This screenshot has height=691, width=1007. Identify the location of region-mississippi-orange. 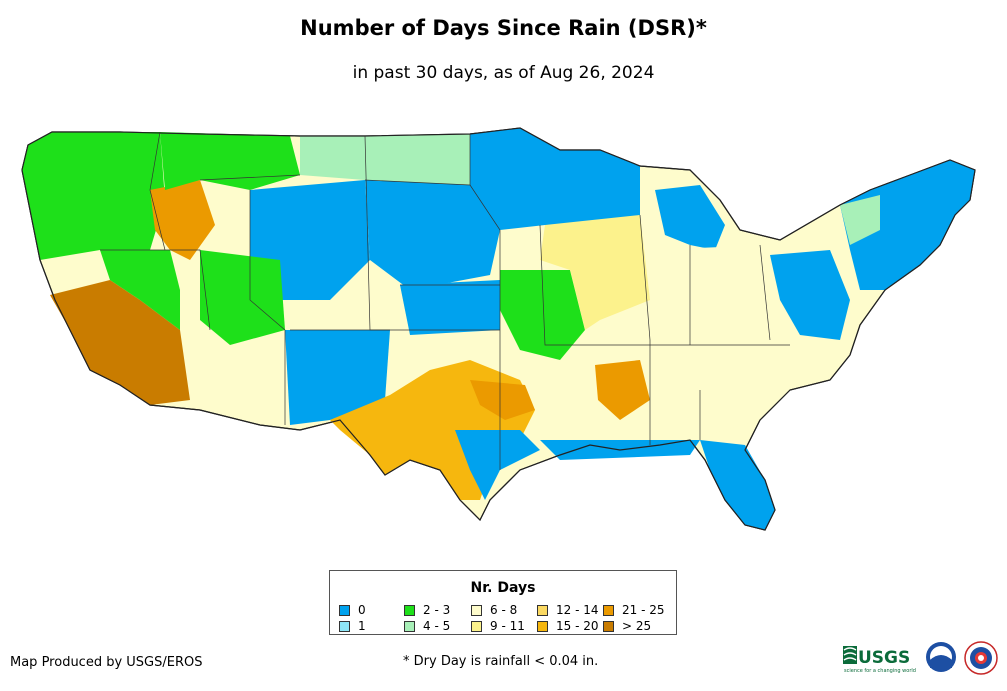
(622, 390).